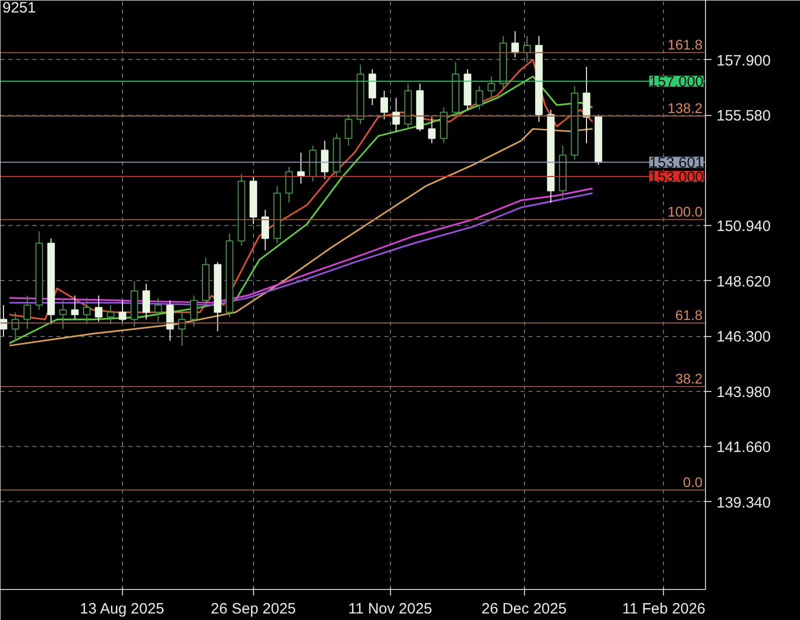  I want to click on annotation: 38.2, so click(689, 378).